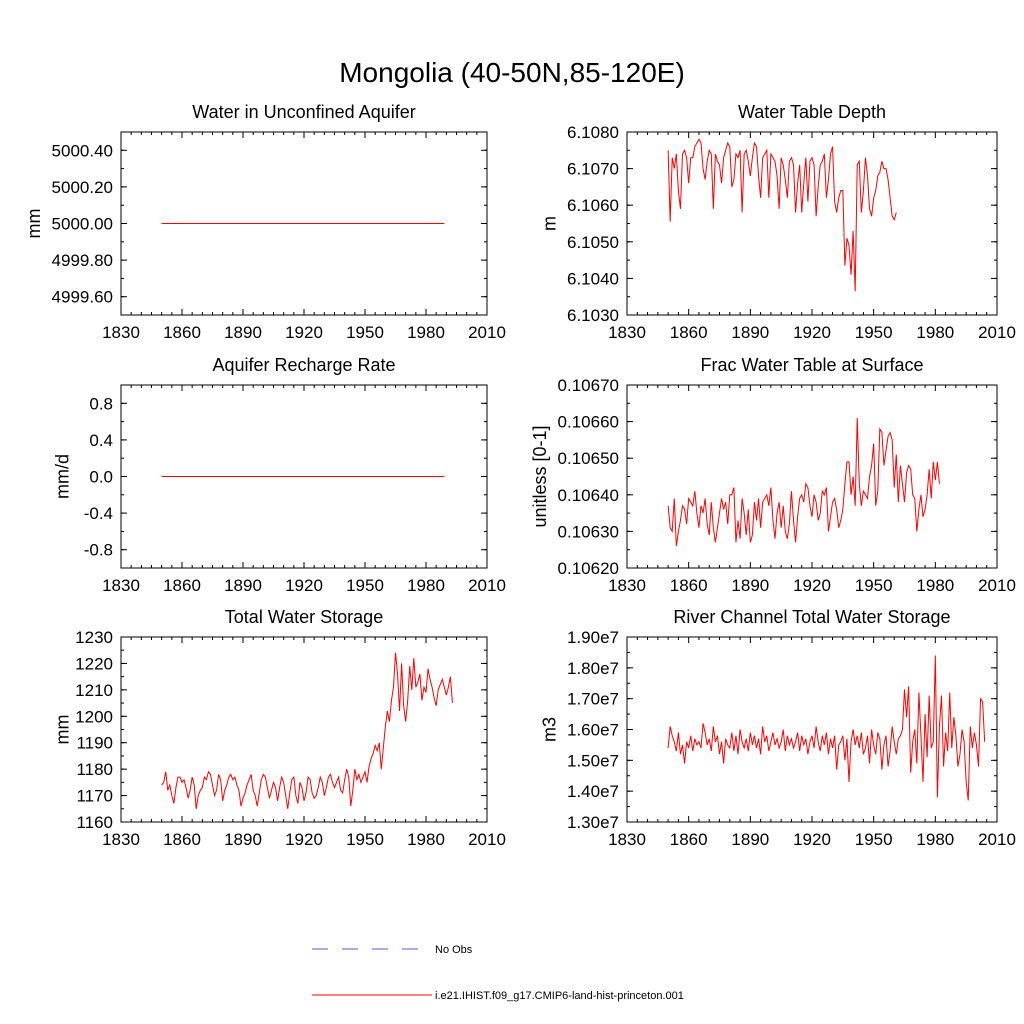 The height and width of the screenshot is (1024, 1024). I want to click on figure-title: Mongolia (40-50N,85-120E), so click(512, 72).